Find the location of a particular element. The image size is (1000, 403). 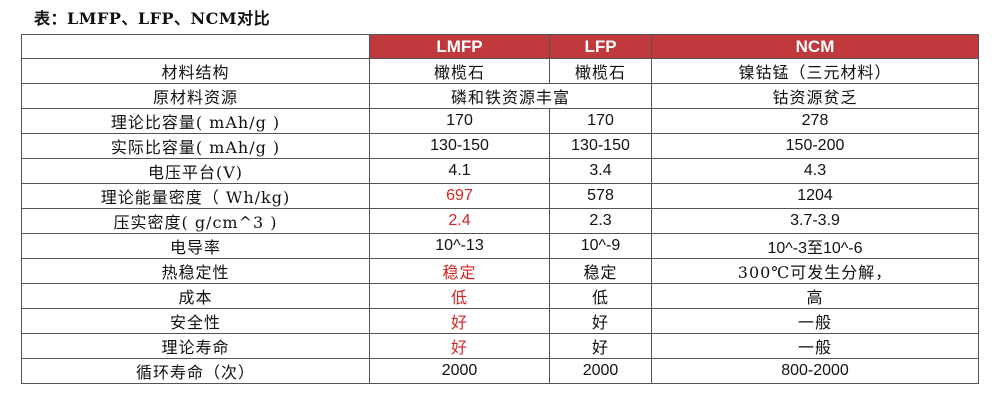

table-row: 理论寿命 好 好 一般 is located at coordinates (500, 346).